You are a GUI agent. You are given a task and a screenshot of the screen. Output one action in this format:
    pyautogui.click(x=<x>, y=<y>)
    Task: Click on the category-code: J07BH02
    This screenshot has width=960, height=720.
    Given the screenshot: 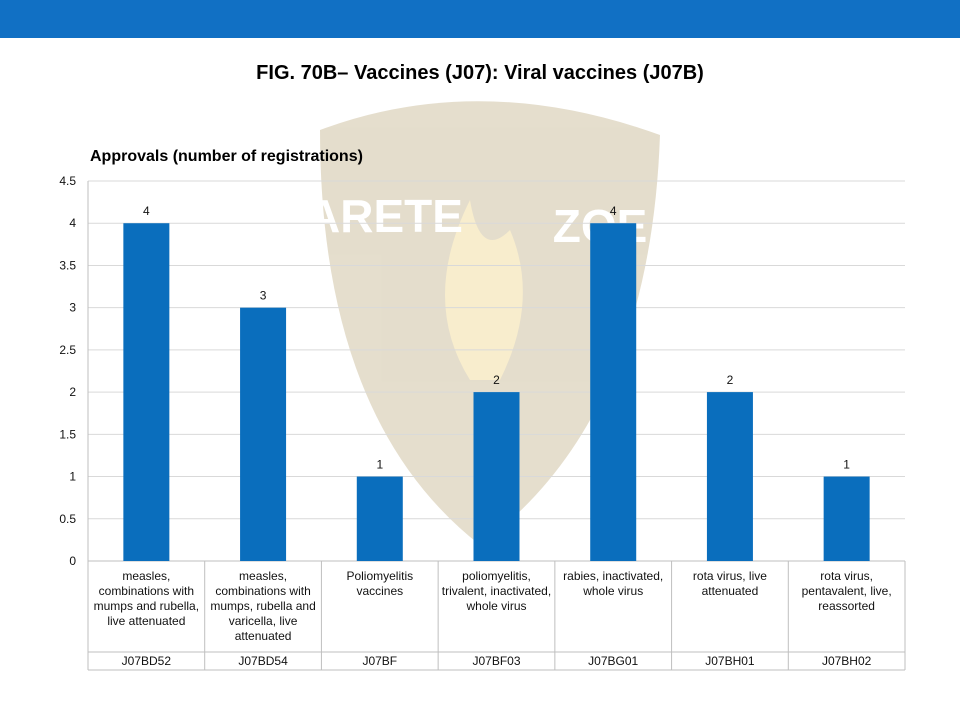 What is the action you would take?
    pyautogui.click(x=846, y=661)
    